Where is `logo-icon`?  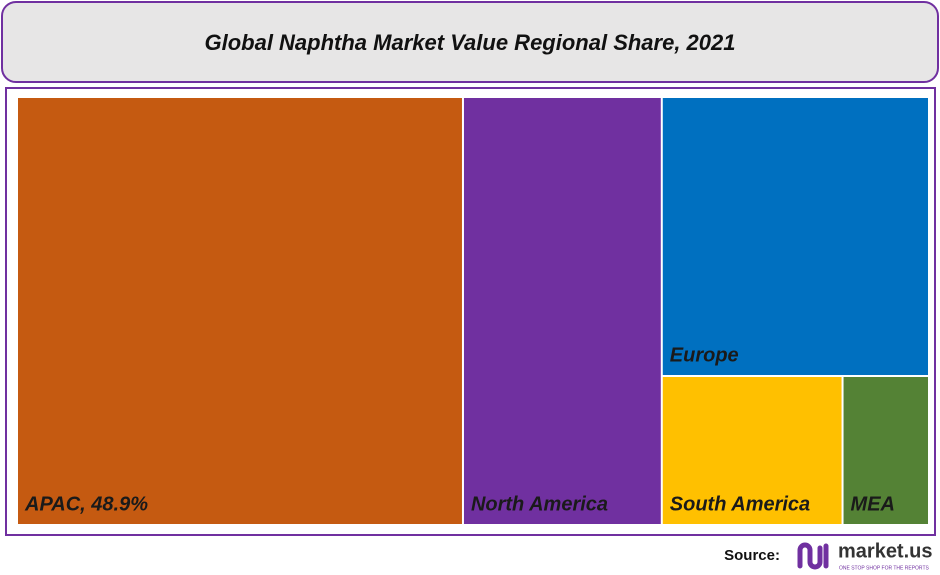
logo-icon is located at coordinates (813, 556).